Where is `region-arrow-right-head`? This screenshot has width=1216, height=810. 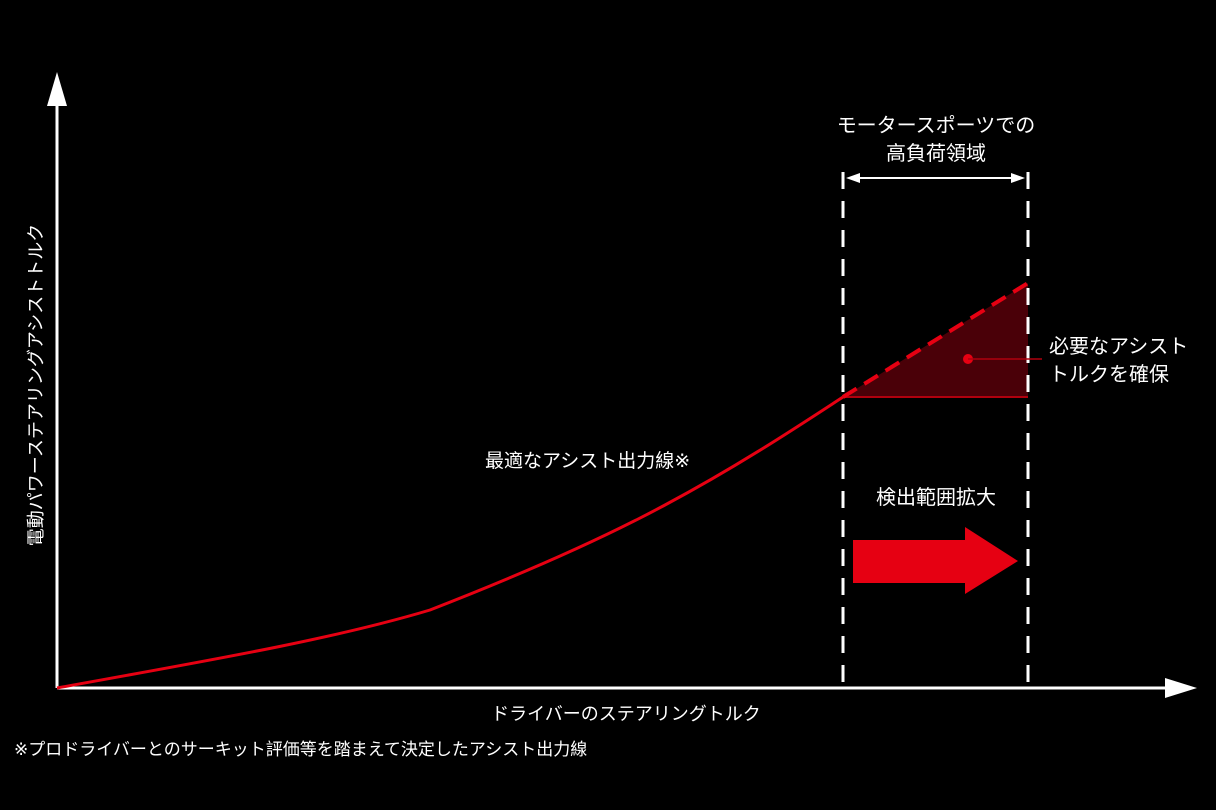
region-arrow-right-head is located at coordinates (1018, 178).